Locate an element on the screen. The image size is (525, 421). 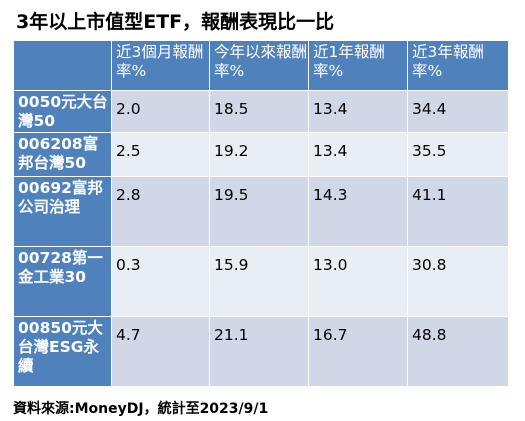
table-row: 0050元大台灣50 2.0 18.5 13.4 34.4 is located at coordinates (261, 111).